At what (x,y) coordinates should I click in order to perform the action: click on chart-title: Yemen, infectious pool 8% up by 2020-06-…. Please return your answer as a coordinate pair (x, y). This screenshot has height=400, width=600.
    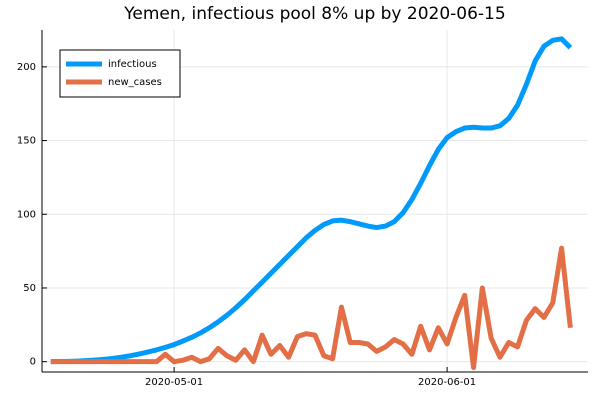
    Looking at the image, I should click on (314, 14).